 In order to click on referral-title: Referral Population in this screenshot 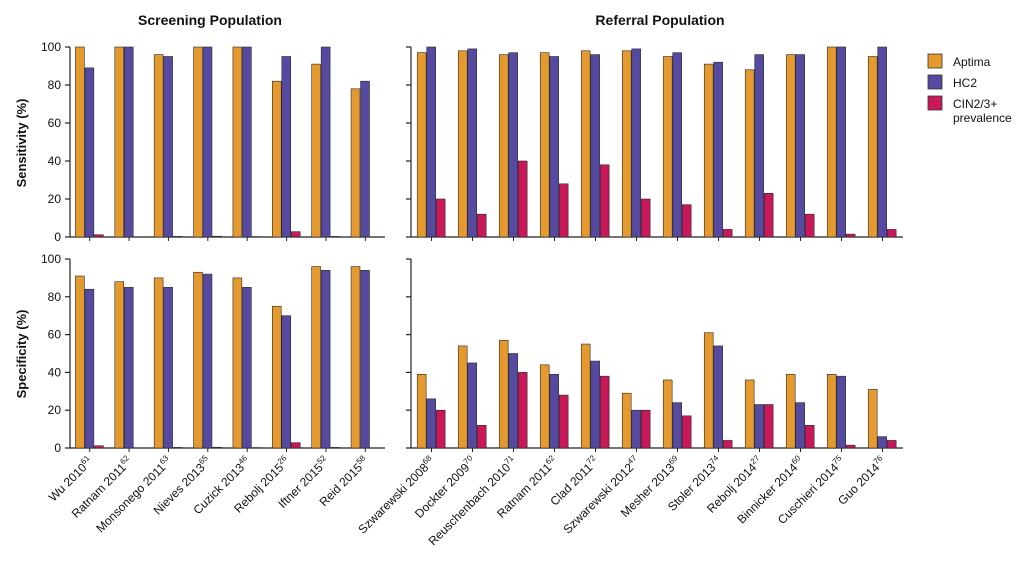, I will do `click(659, 20)`.